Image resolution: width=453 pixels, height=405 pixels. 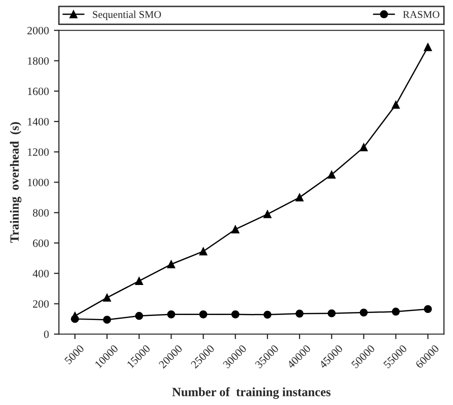 I want to click on y-tick-label: 2000, so click(x=38, y=30).